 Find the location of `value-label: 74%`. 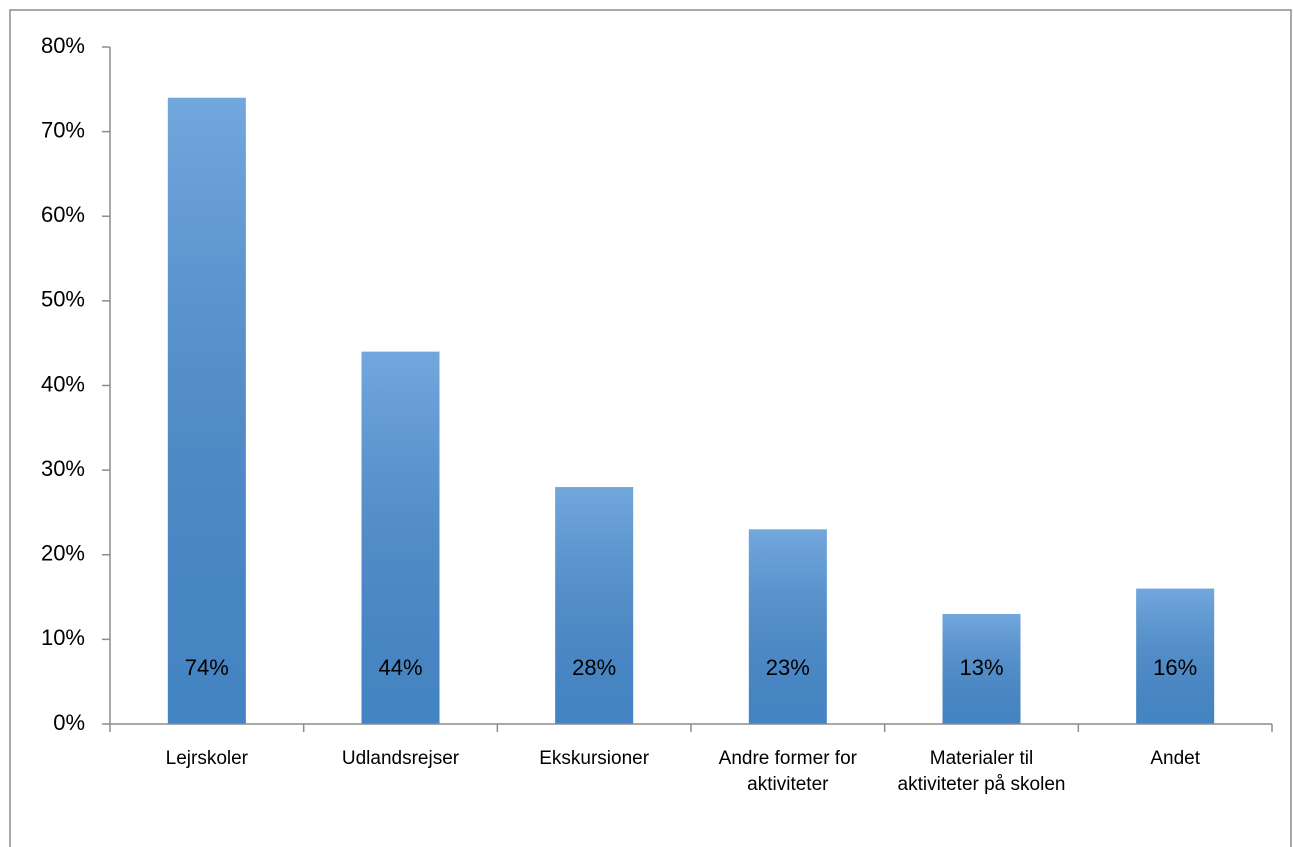

value-label: 74% is located at coordinates (207, 667).